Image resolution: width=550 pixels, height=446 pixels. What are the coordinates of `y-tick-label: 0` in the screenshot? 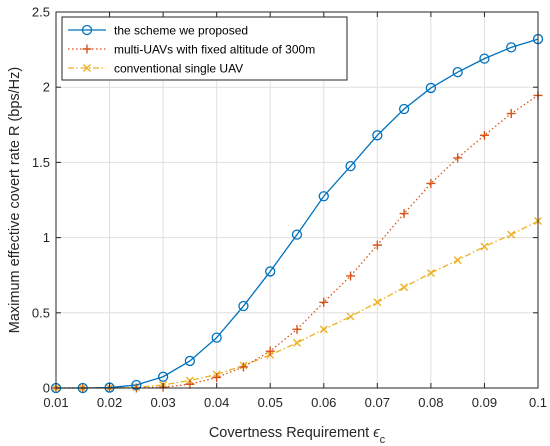 It's located at (46, 388).